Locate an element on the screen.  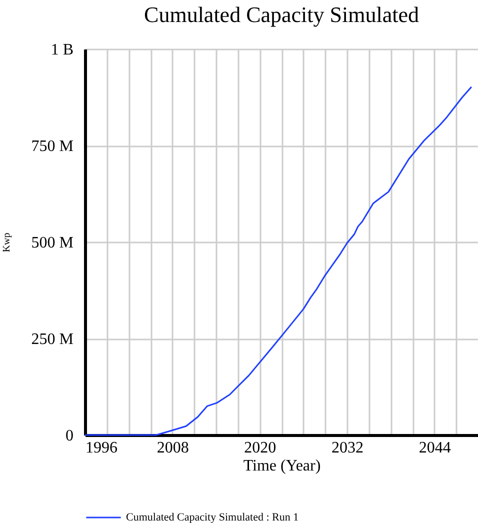
x-tick-label: 2032 is located at coordinates (348, 448).